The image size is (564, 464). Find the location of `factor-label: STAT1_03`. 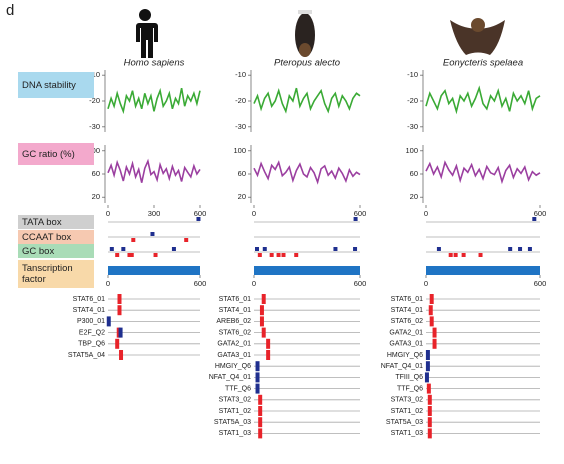

factor-label: STAT1_03 is located at coordinates (407, 433).